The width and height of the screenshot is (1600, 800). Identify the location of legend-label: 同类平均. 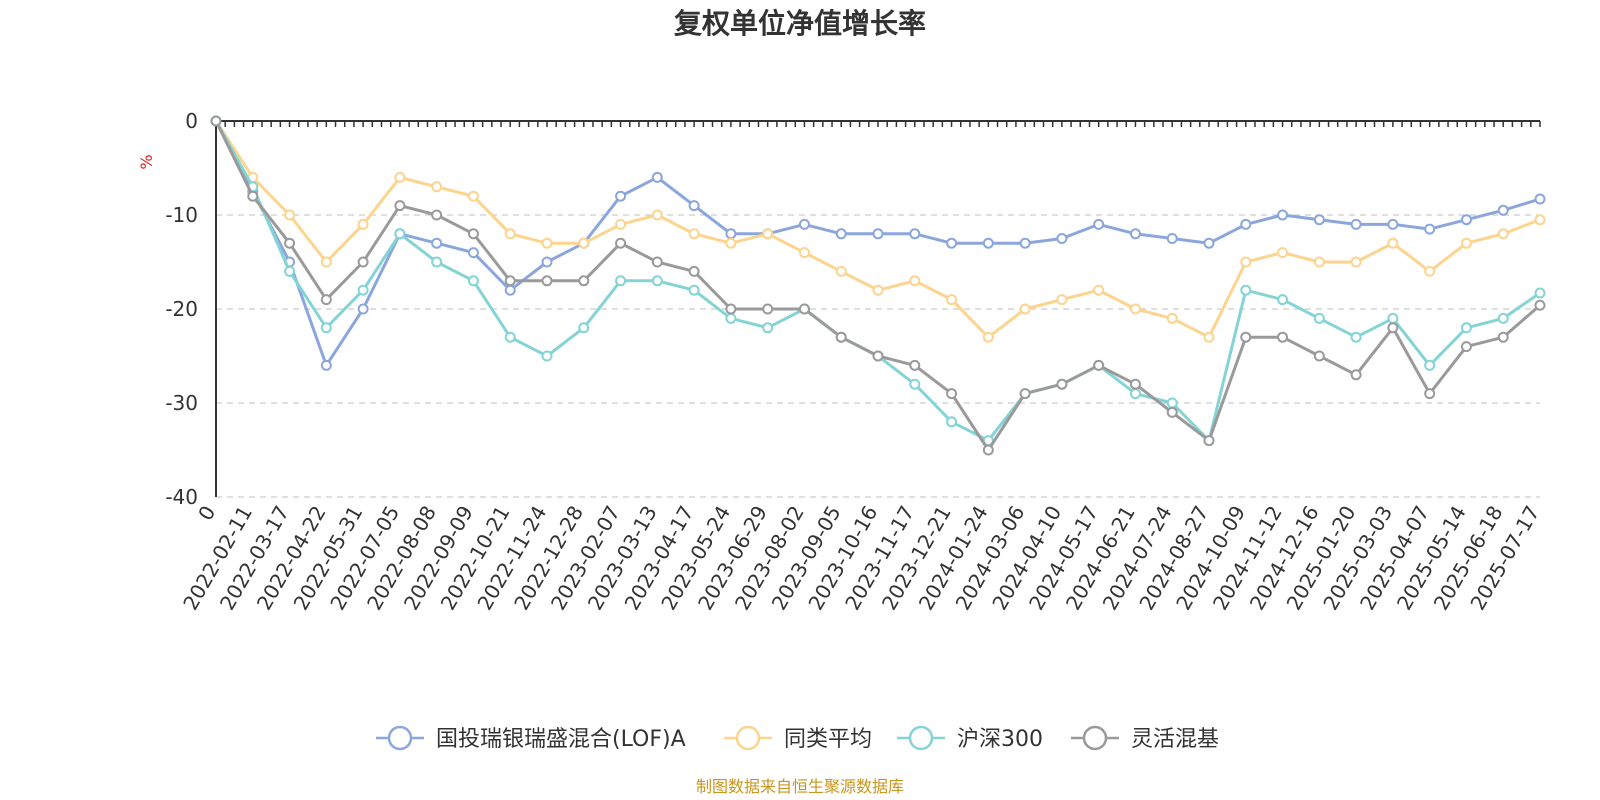
(828, 739).